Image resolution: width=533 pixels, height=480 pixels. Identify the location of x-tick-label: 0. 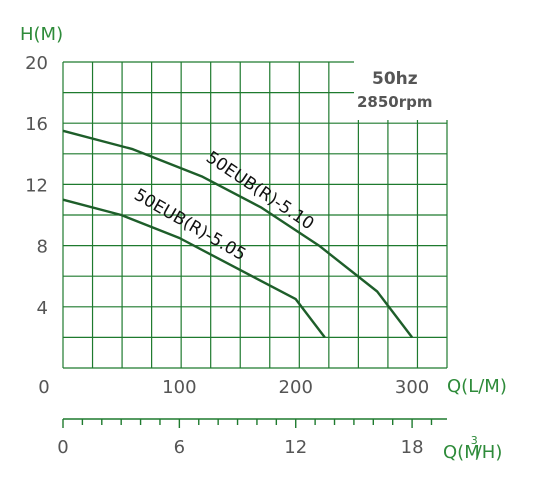
(43, 387).